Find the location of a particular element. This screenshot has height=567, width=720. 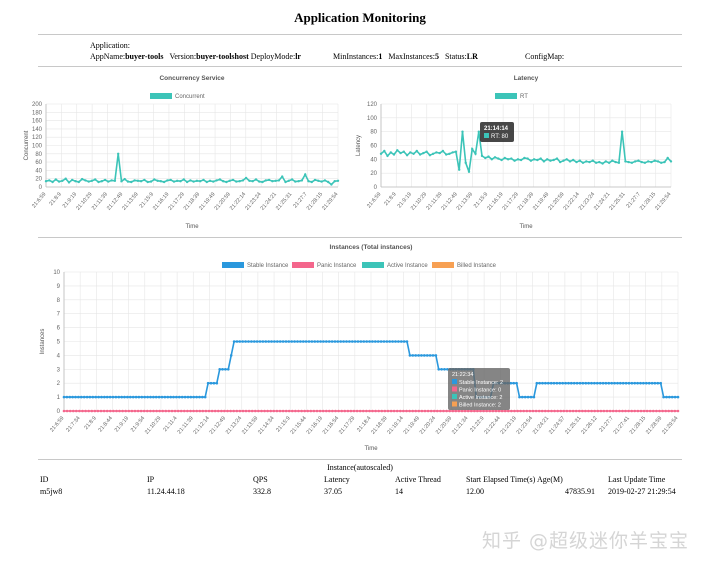

tooltip-box is located at coordinates (479, 389).